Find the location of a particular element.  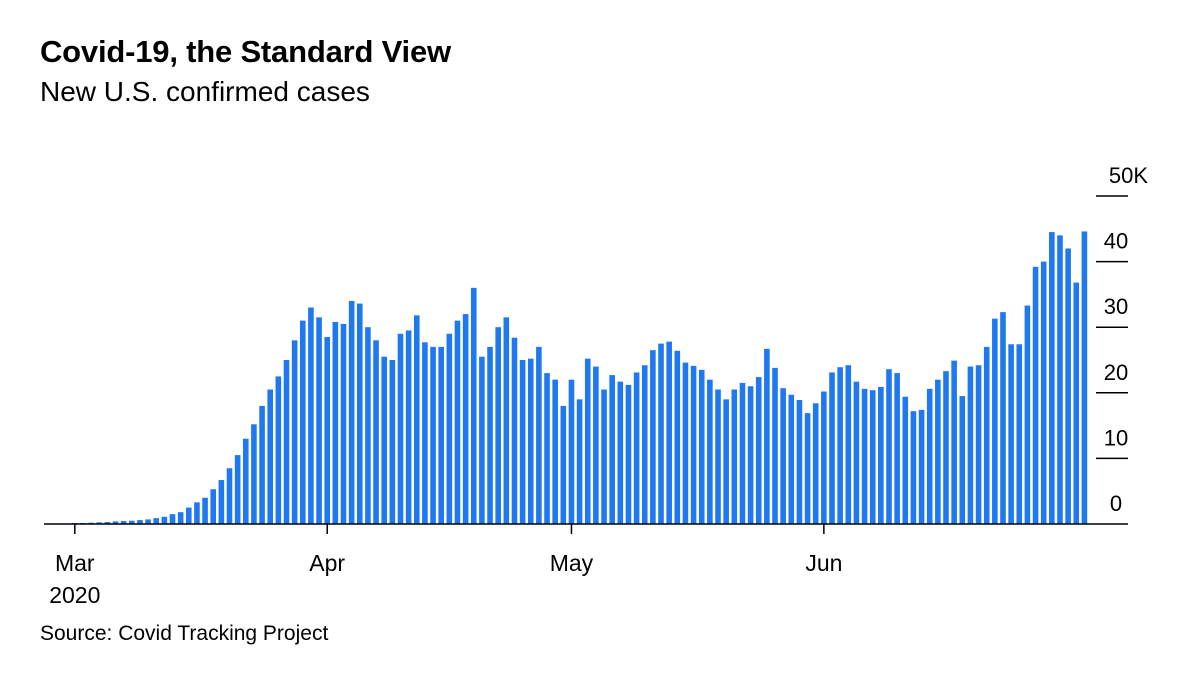

x-axis: Mar Apr May Jun 2020 is located at coordinates (445, 566).